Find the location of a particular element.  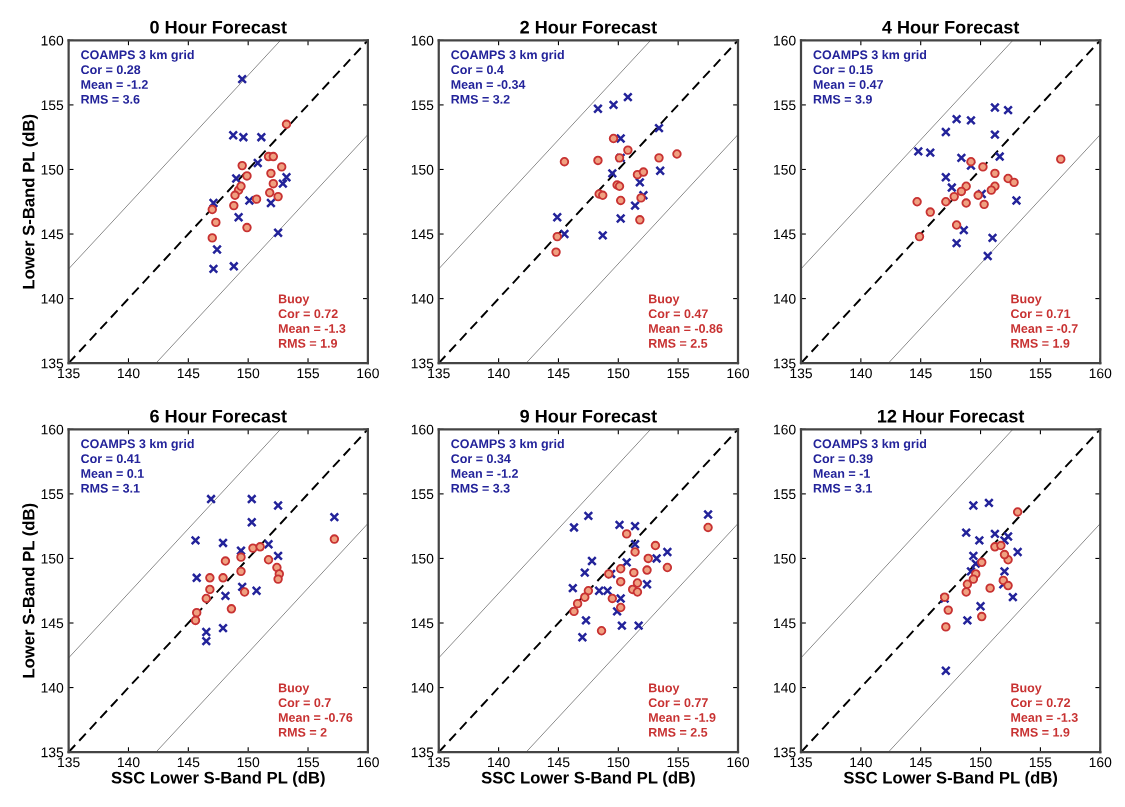

chart-title: 6 Hour Forecast is located at coordinates (218, 416).